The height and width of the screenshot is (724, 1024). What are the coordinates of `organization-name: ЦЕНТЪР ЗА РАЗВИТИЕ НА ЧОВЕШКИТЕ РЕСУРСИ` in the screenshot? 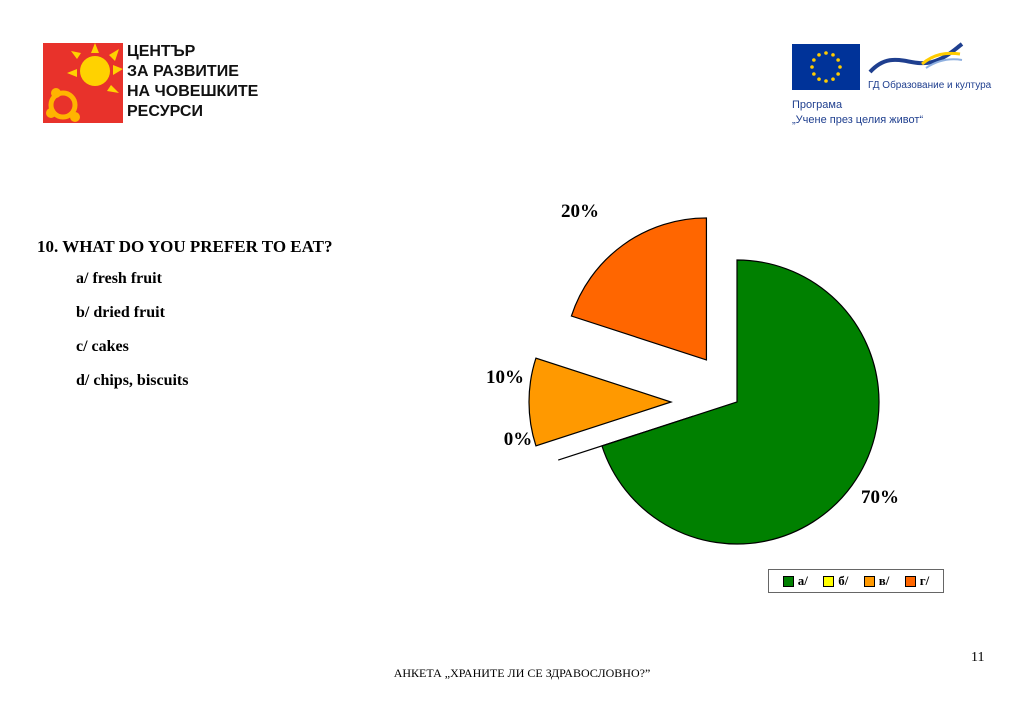 It's located at (227, 82).